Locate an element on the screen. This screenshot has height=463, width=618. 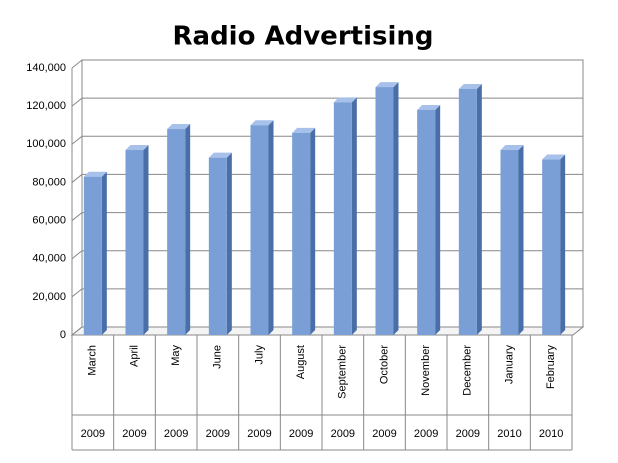
x-tick-label: June is located at coordinates (218, 357).